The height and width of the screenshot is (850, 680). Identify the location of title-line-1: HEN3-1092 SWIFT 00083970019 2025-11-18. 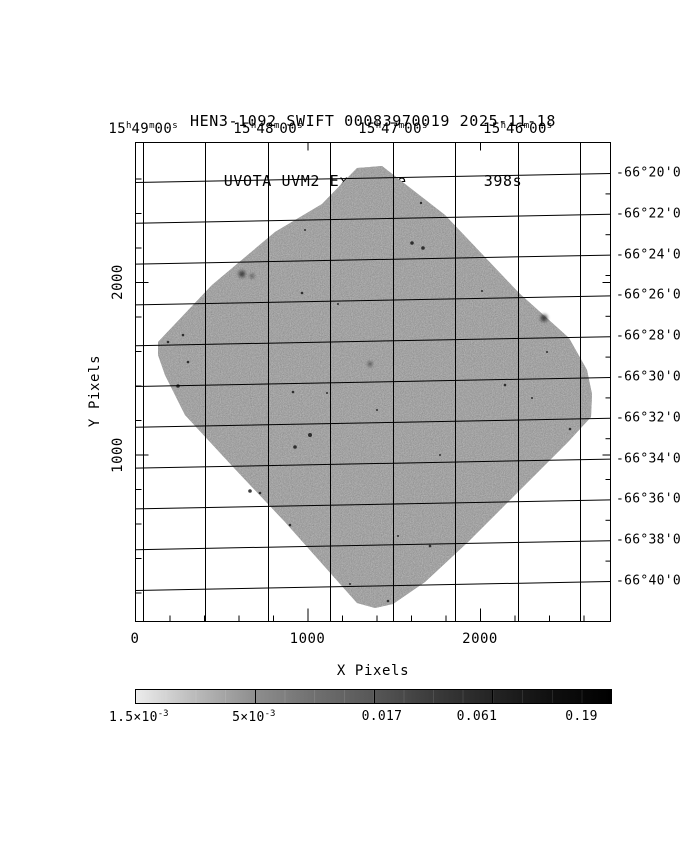
(373, 121).